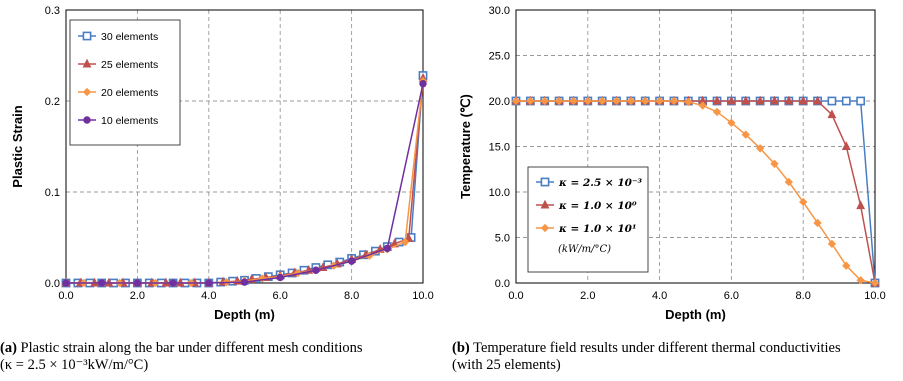  What do you see at coordinates (129, 93) in the screenshot?
I see `legend-label: 20 elements` at bounding box center [129, 93].